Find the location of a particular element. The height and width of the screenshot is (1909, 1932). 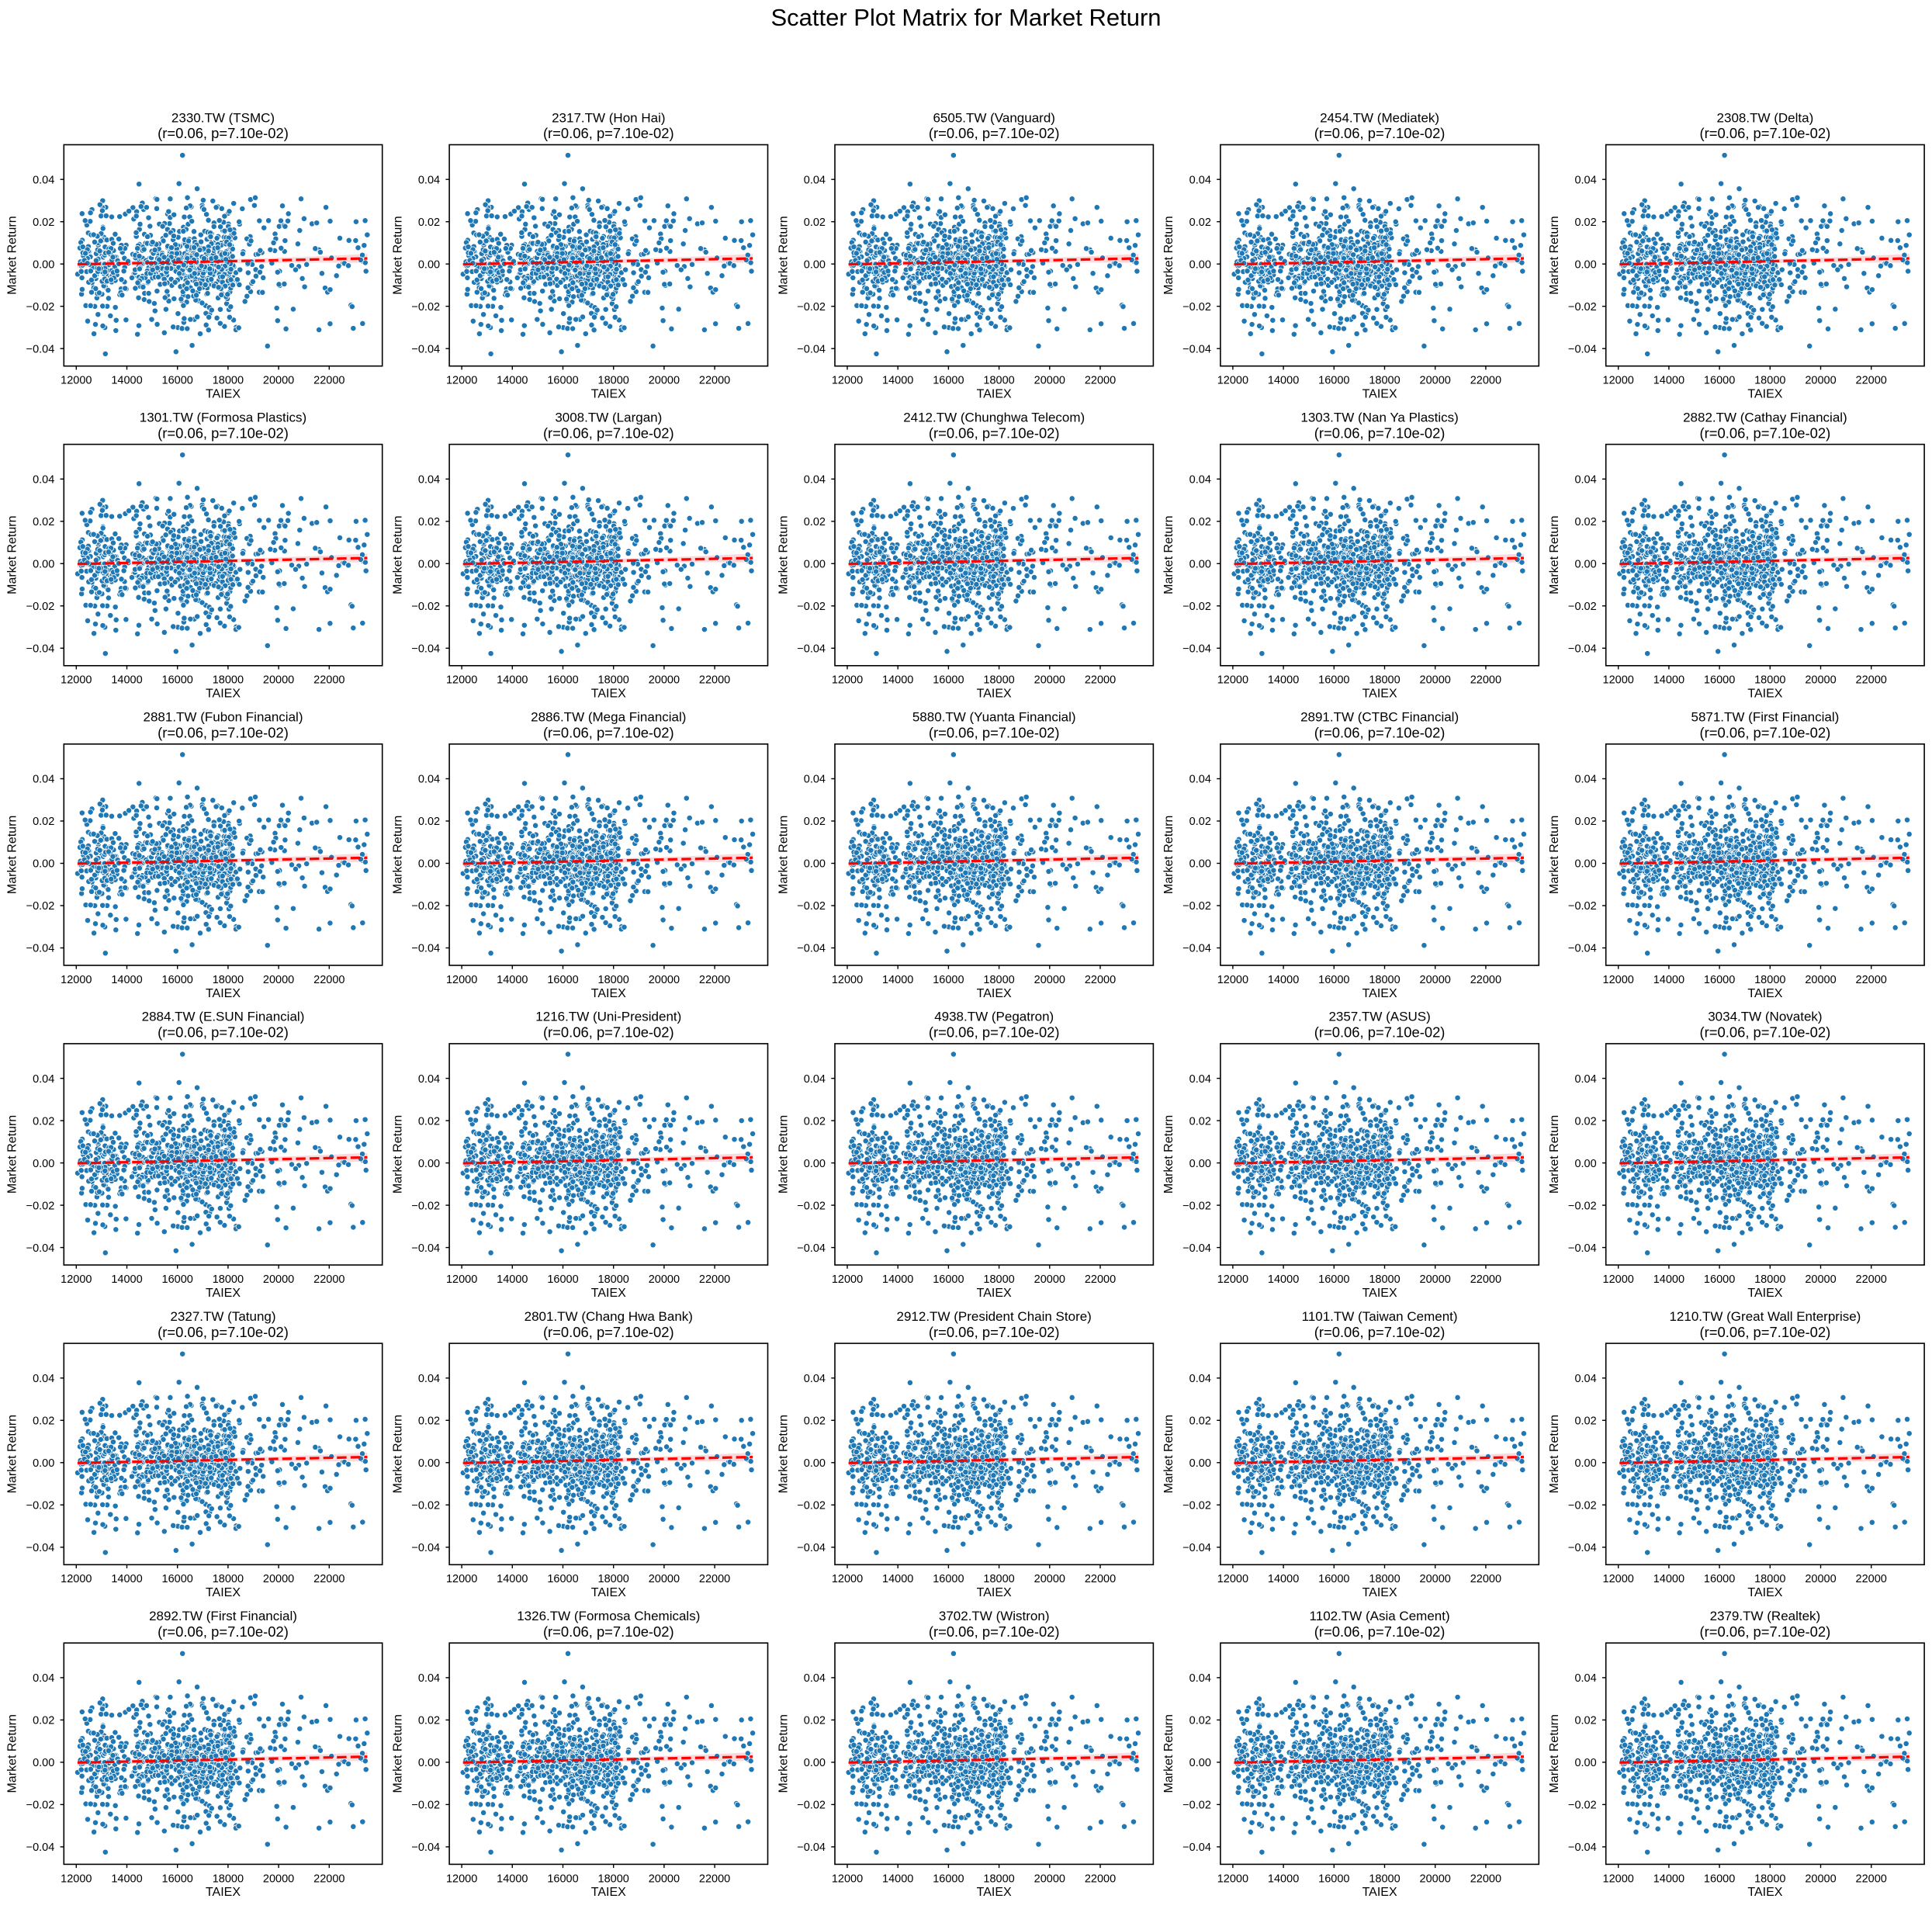

svg-text: 2330.TW (TSMC) is located at coordinates (223, 117).